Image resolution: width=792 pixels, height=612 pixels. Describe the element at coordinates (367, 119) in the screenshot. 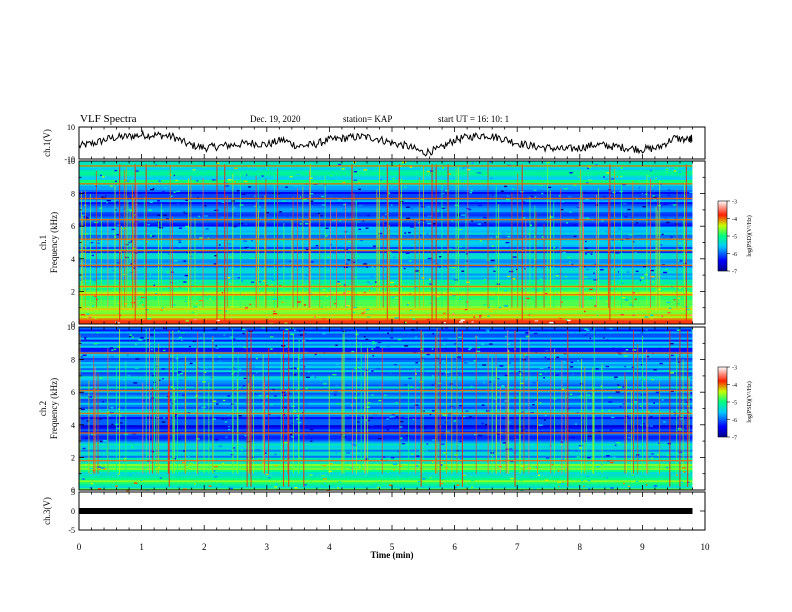

I see `station-label: station= KAP` at that location.